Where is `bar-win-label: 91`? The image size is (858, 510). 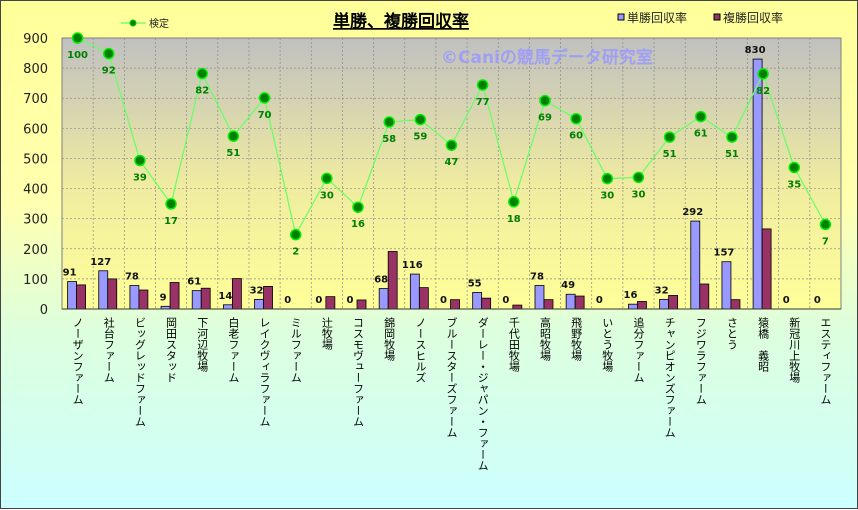 bar-win-label: 91 is located at coordinates (70, 273).